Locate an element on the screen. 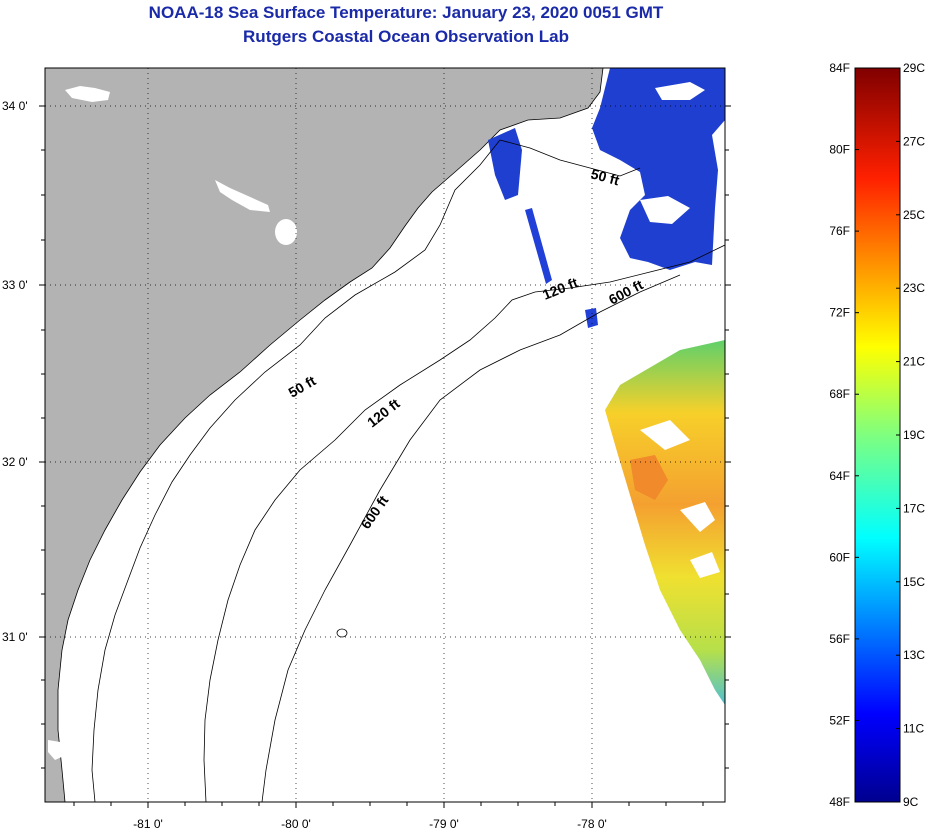 The width and height of the screenshot is (928, 832). colorbar-label-f: 72F is located at coordinates (839, 313).